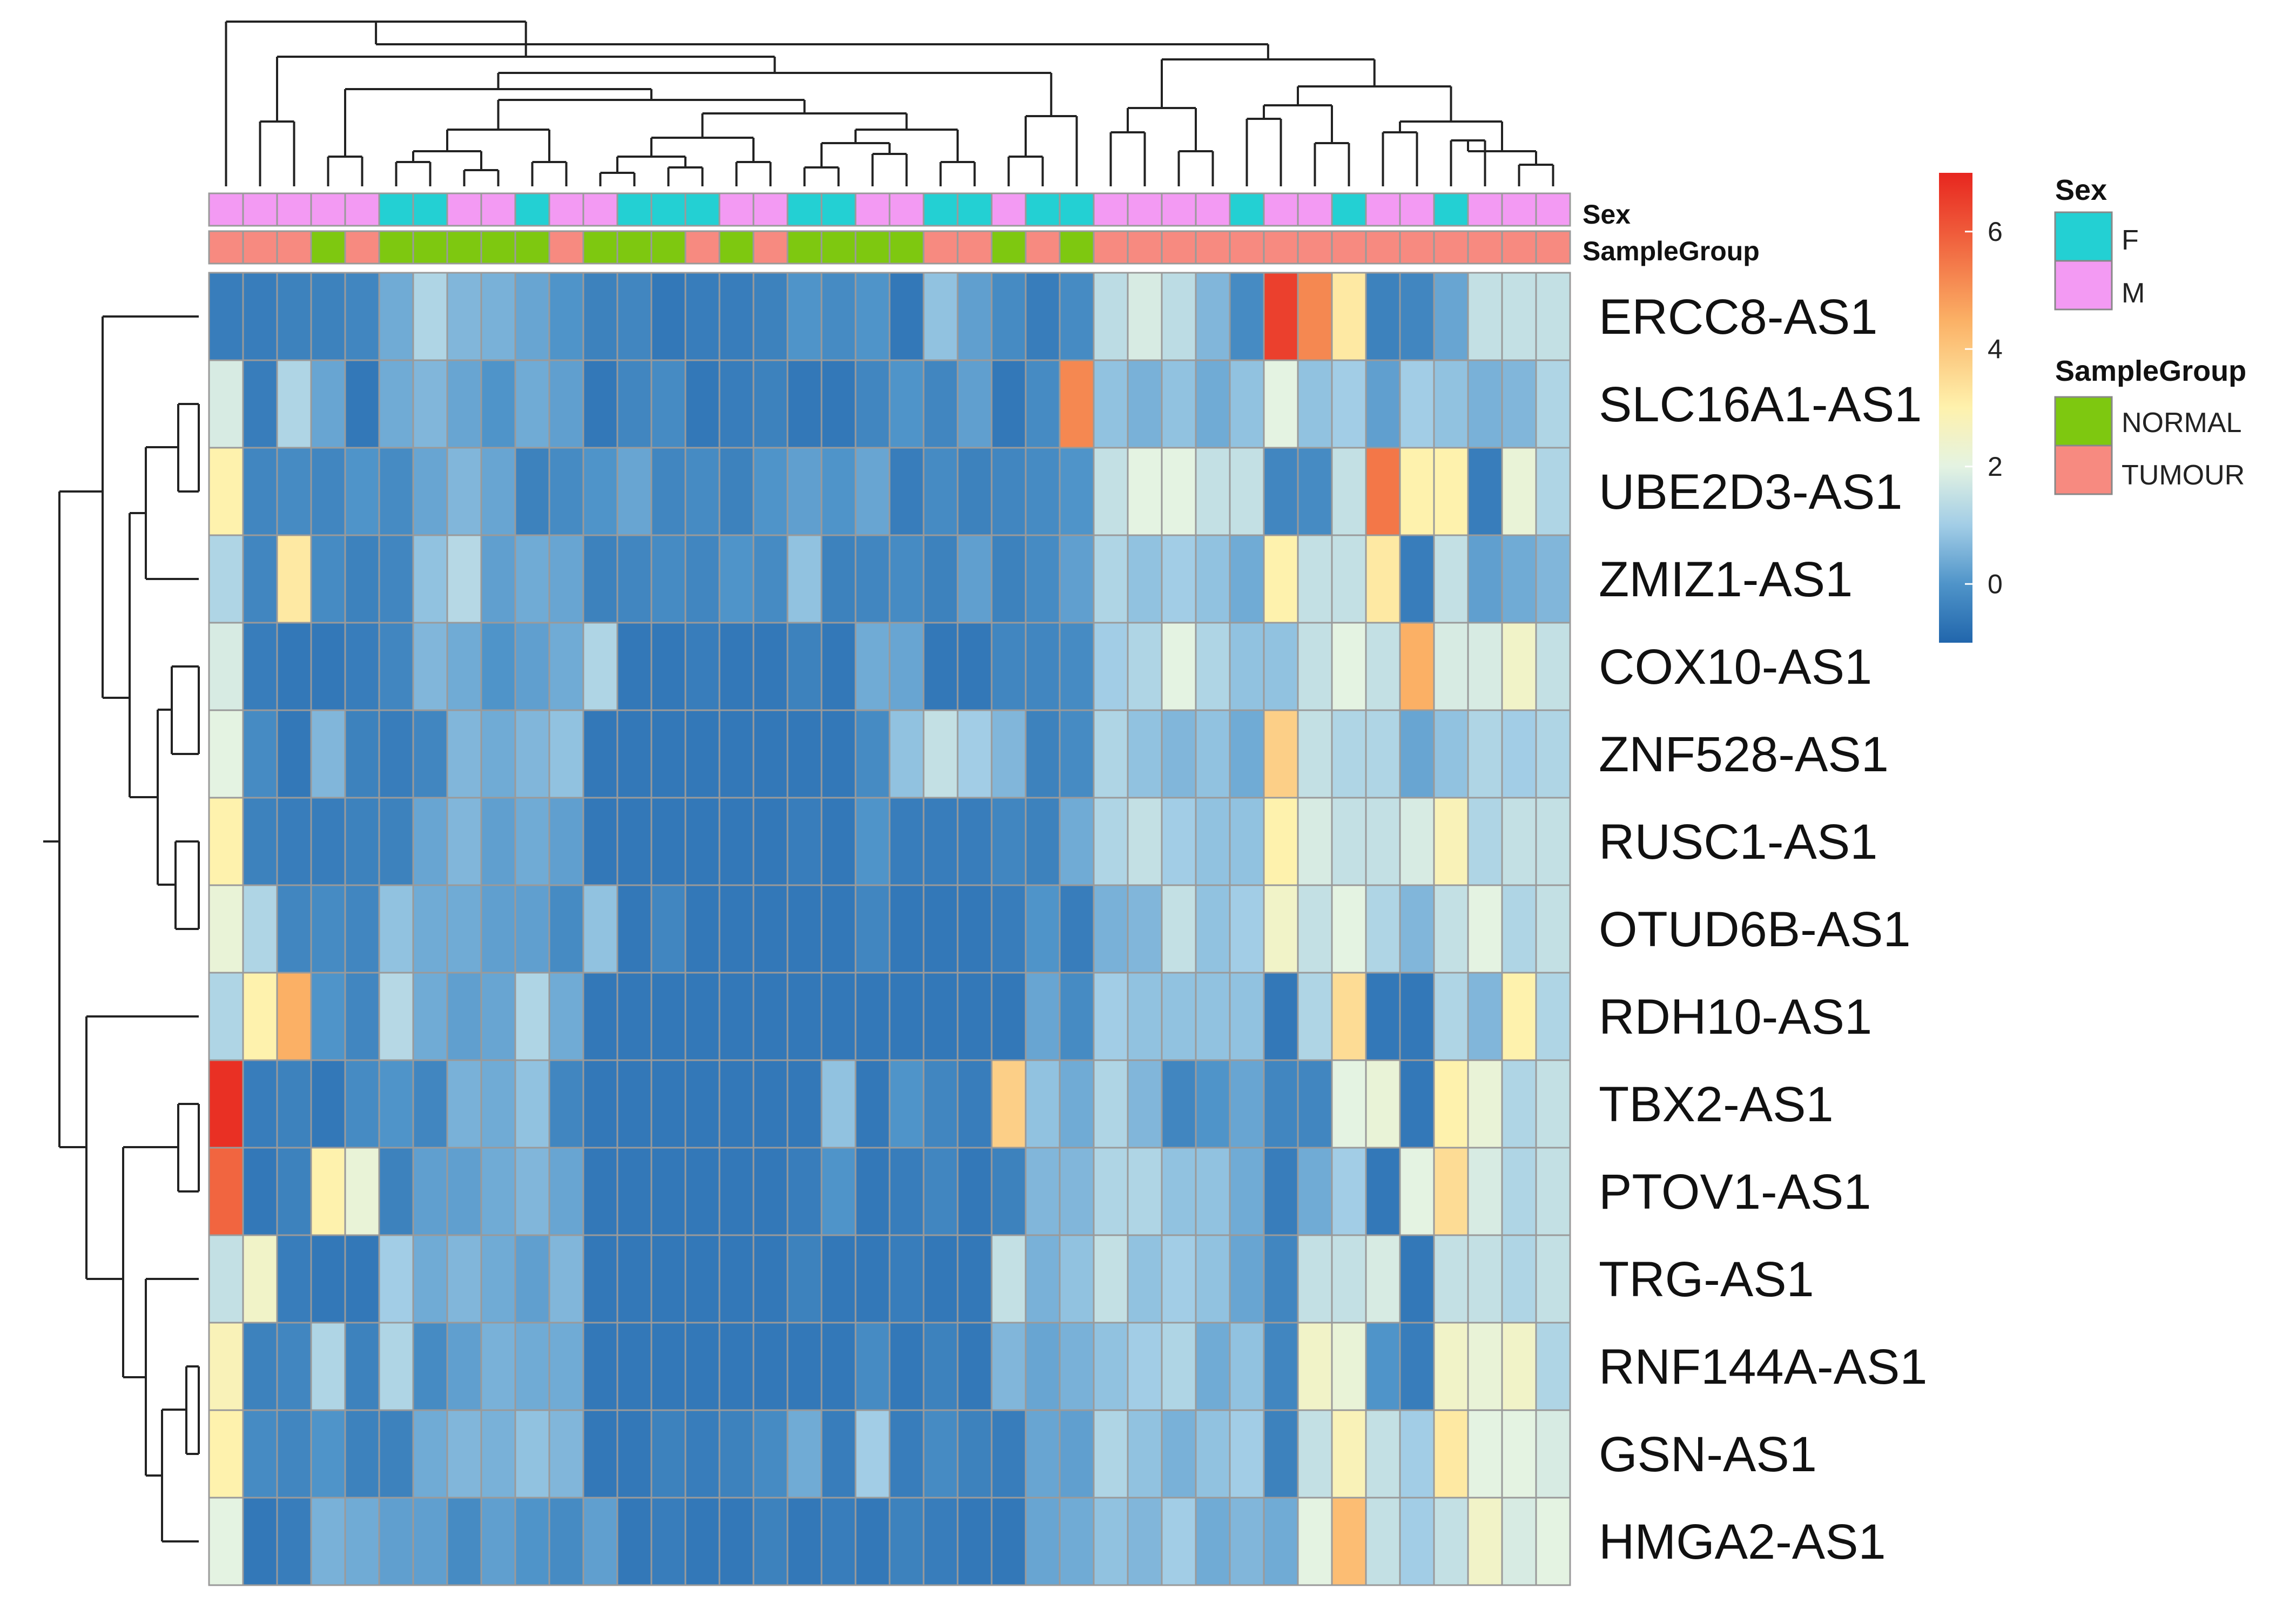 This screenshot has width=2296, height=1610. What do you see at coordinates (1744, 754) in the screenshot?
I see `row-label: ZNF528-AS1` at bounding box center [1744, 754].